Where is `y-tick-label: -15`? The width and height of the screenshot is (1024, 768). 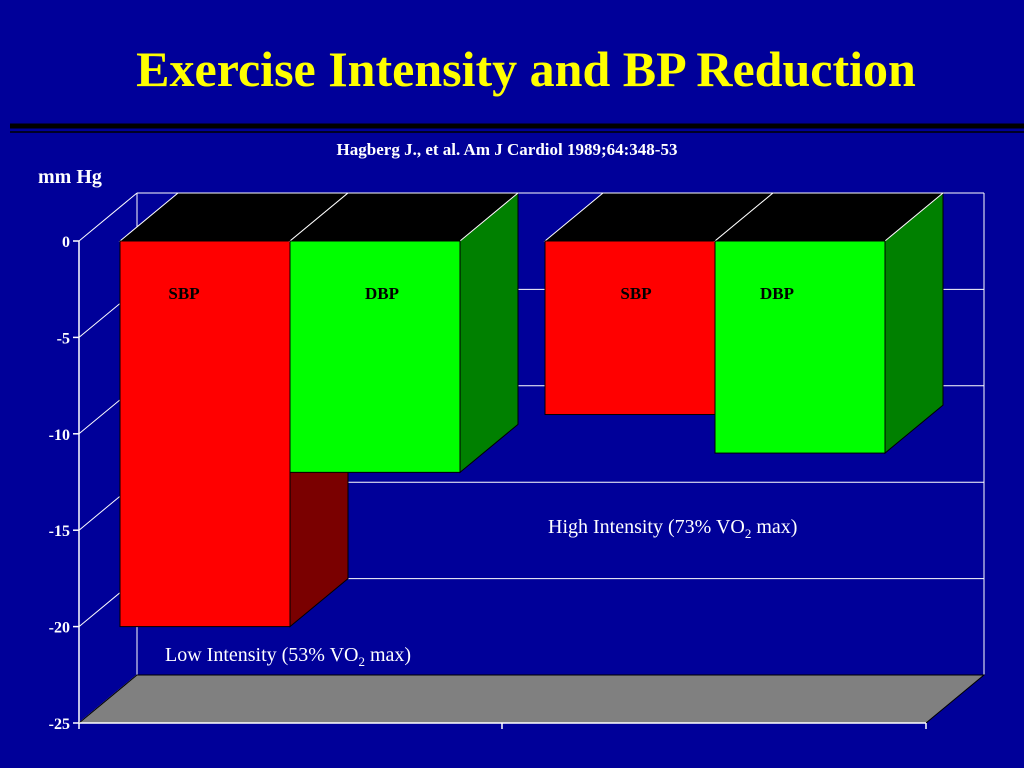 y-tick-label: -15 is located at coordinates (59, 531).